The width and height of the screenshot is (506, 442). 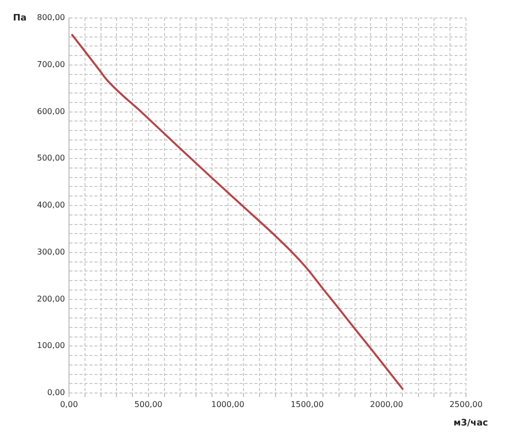 What do you see at coordinates (51, 299) in the screenshot?
I see `y-tick-label: 200,00` at bounding box center [51, 299].